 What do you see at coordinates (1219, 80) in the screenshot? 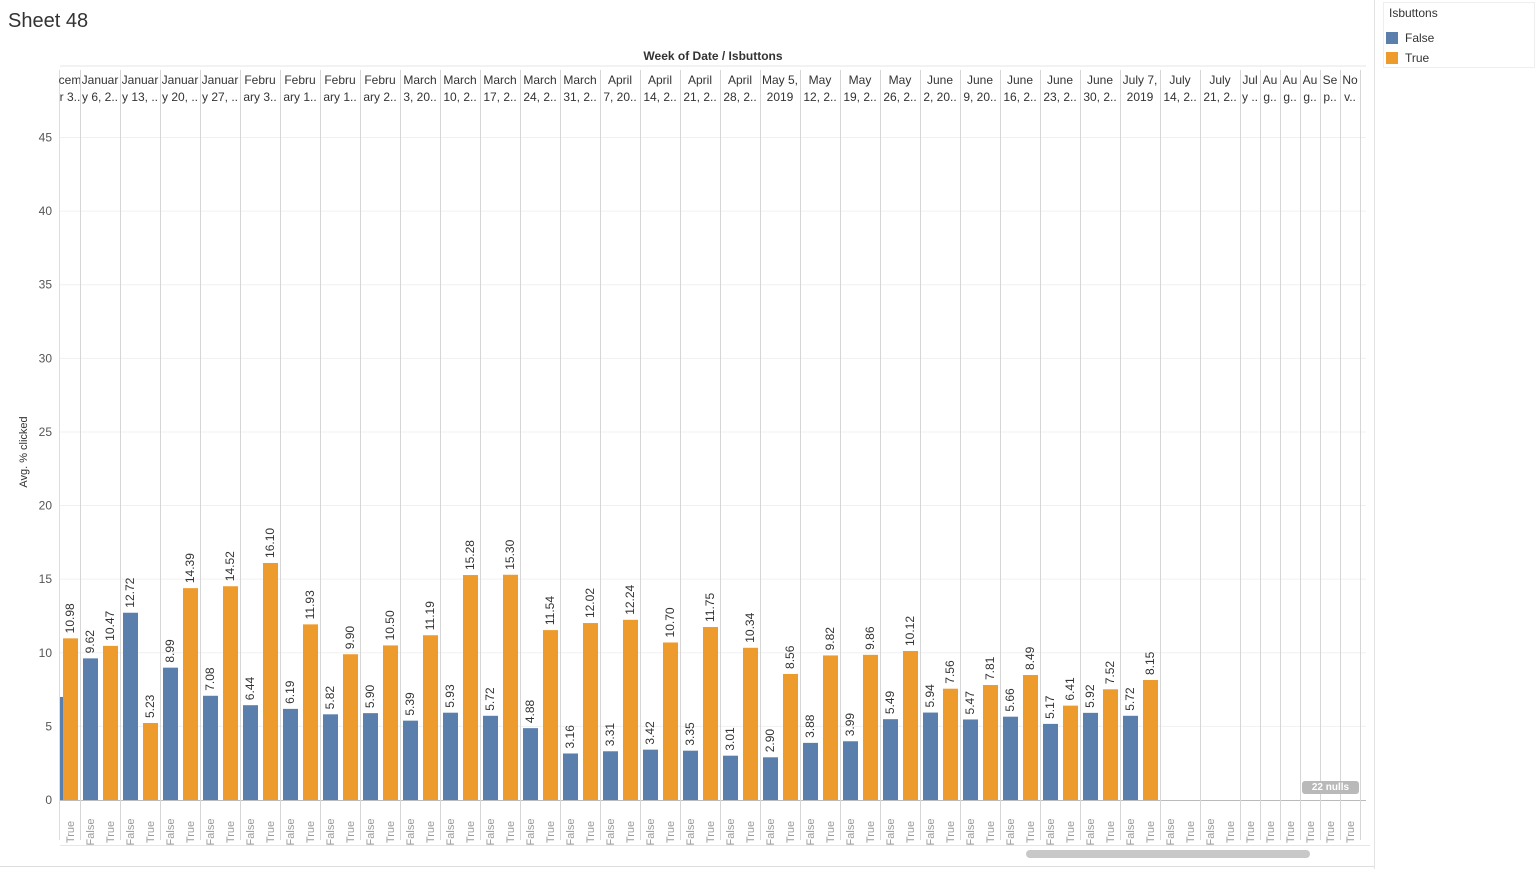
I see `week-header-label: July` at bounding box center [1219, 80].